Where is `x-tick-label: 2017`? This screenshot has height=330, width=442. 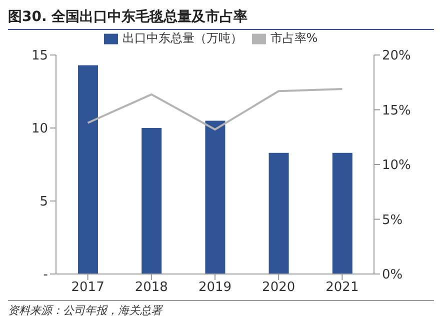
x-tick-label: 2017 is located at coordinates (87, 288).